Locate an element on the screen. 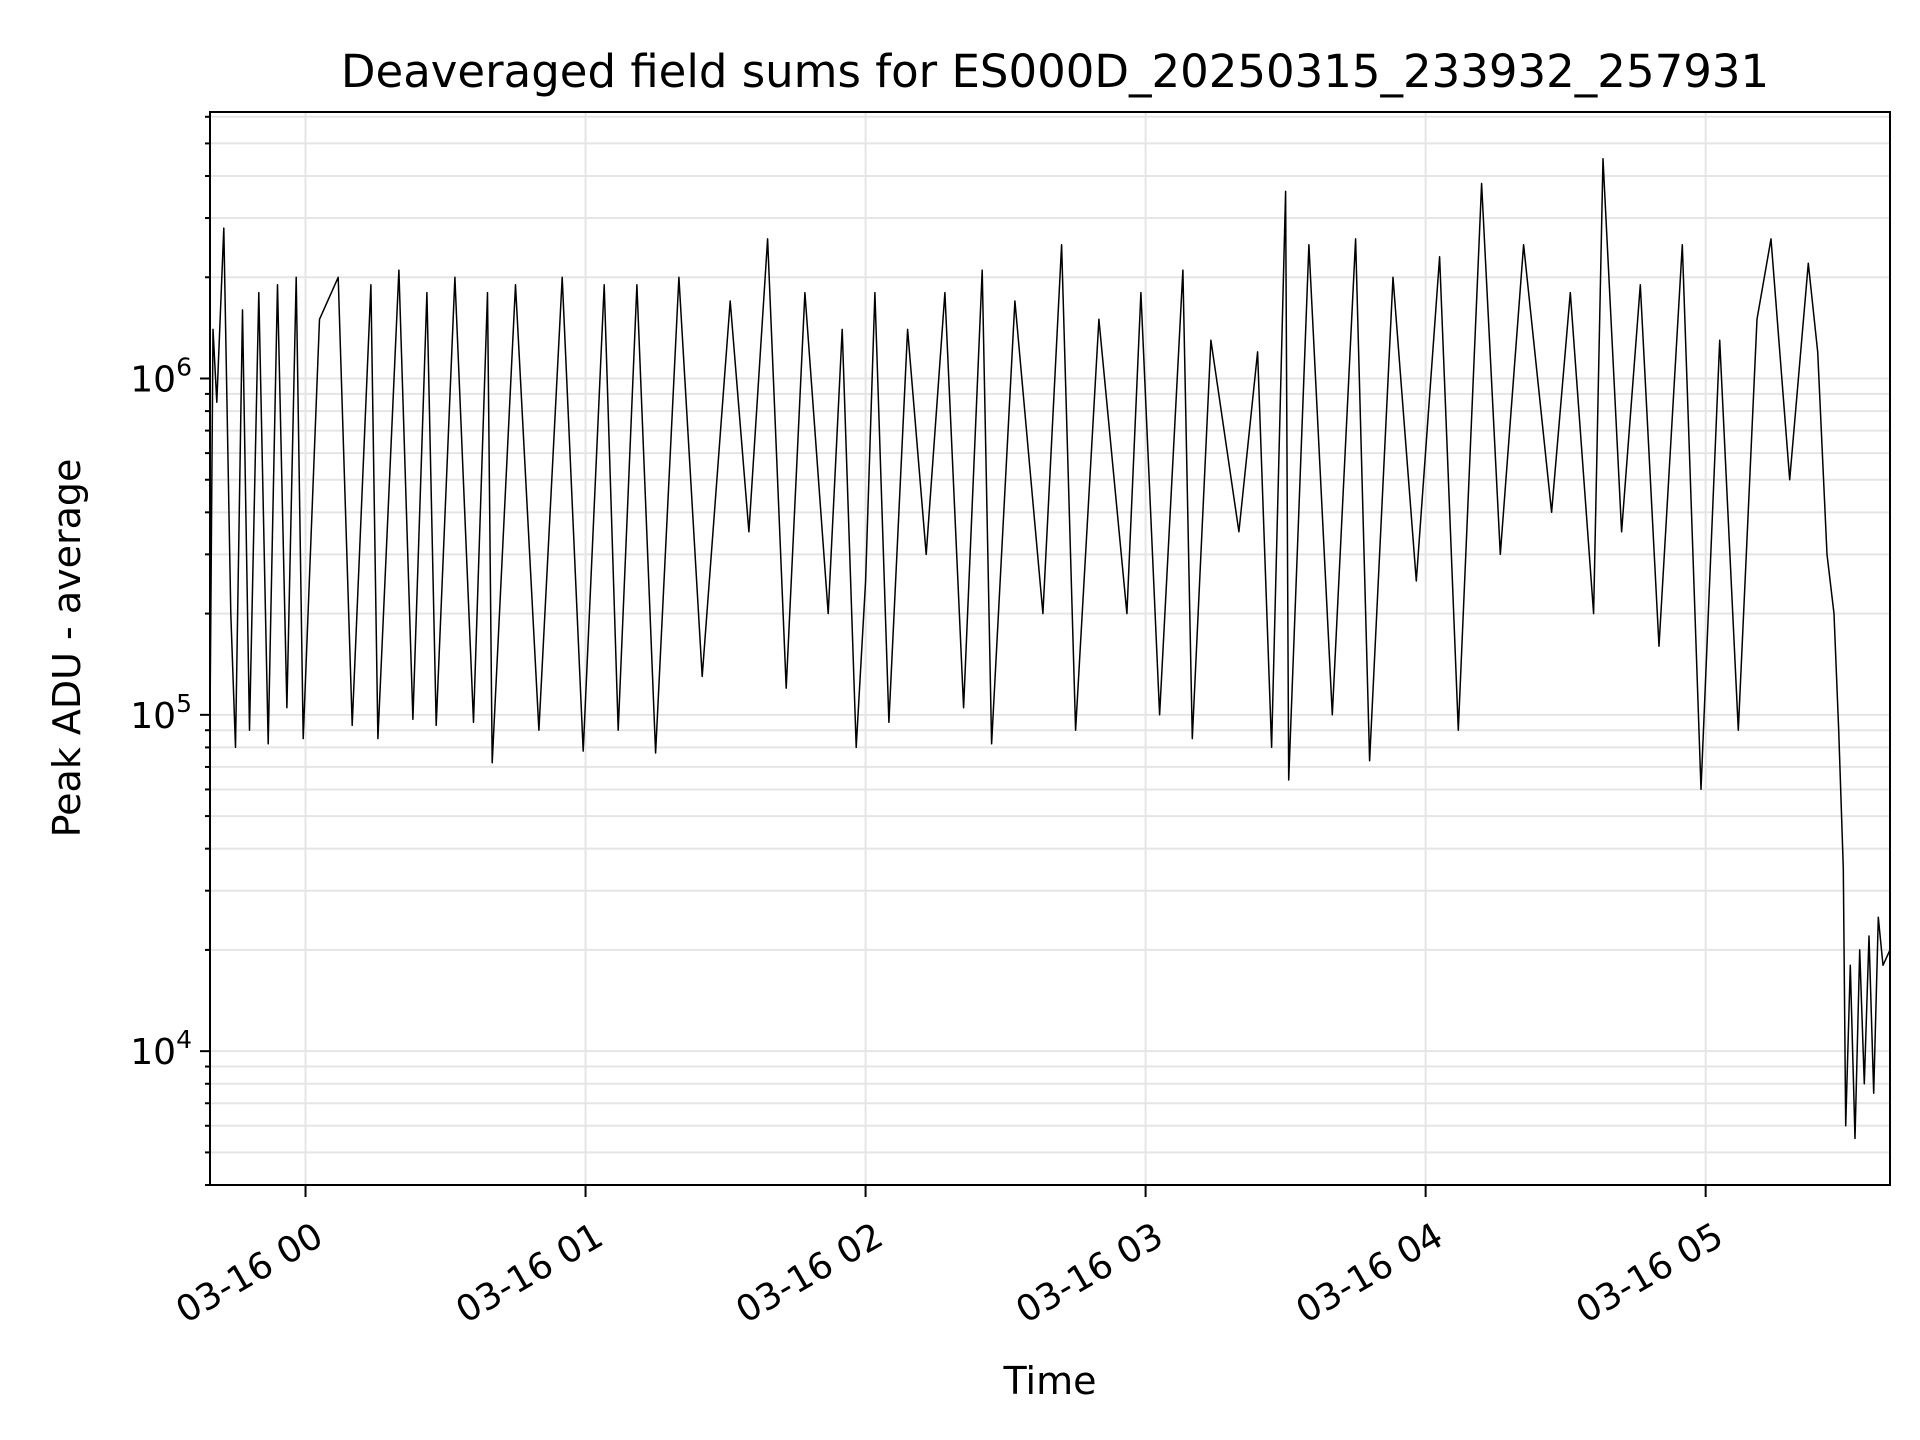 Image resolution: width=1920 pixels, height=1440 pixels. x-tick-label: 03-16 02 is located at coordinates (809, 1273).